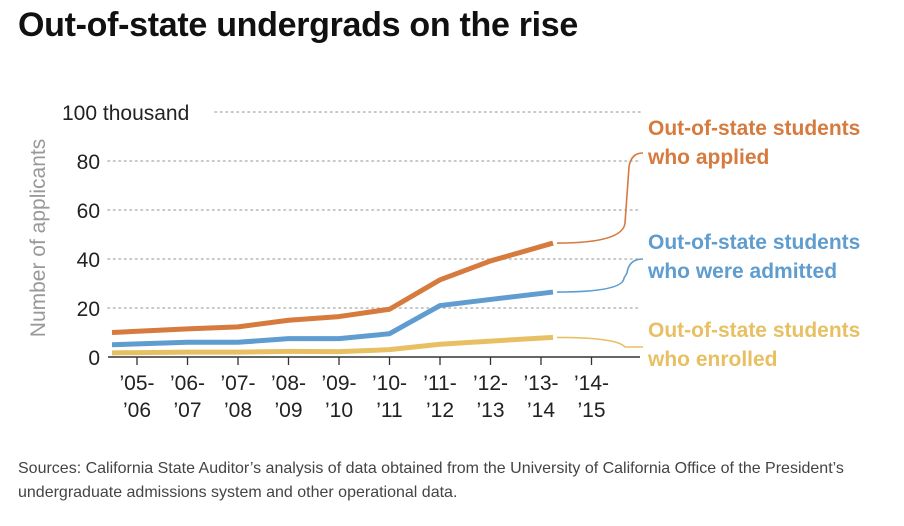 This screenshot has height=526, width=904. What do you see at coordinates (439, 397) in the screenshot?
I see `x-tick-label: ’11-’12` at bounding box center [439, 397].